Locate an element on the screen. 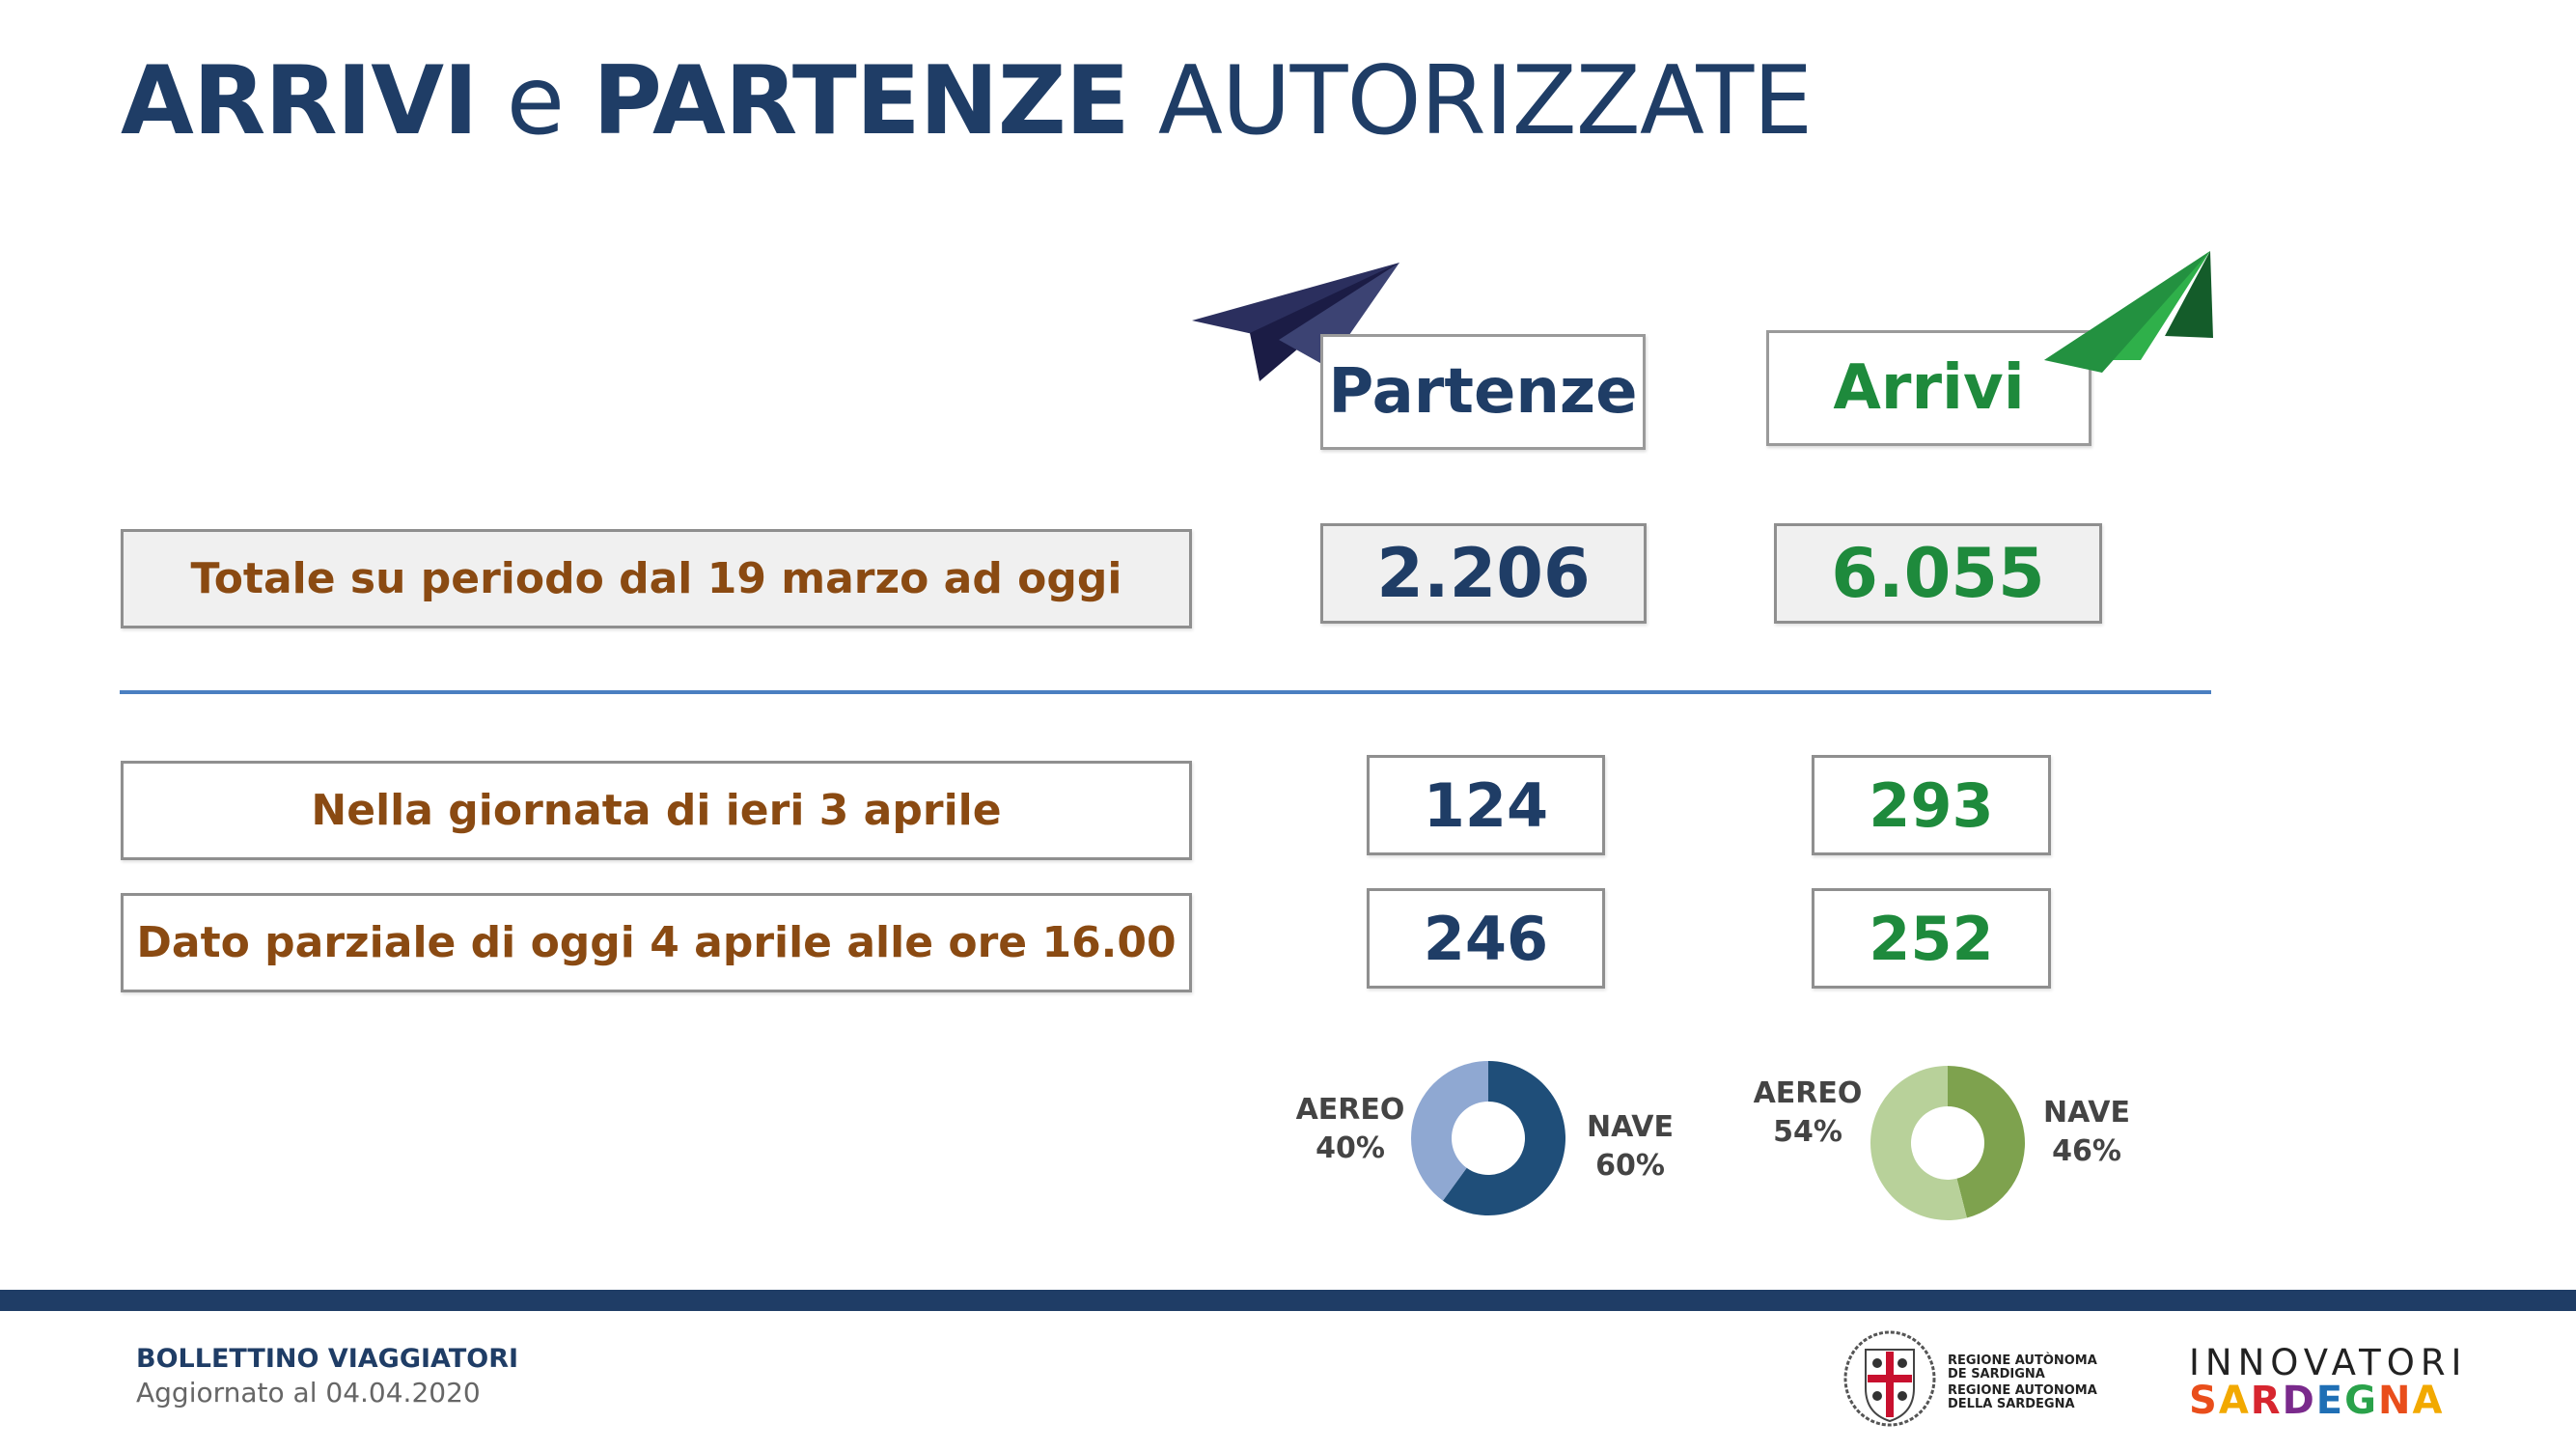  footer-updated-date: Aggiornato al 04.04.2020 is located at coordinates (308, 1393).